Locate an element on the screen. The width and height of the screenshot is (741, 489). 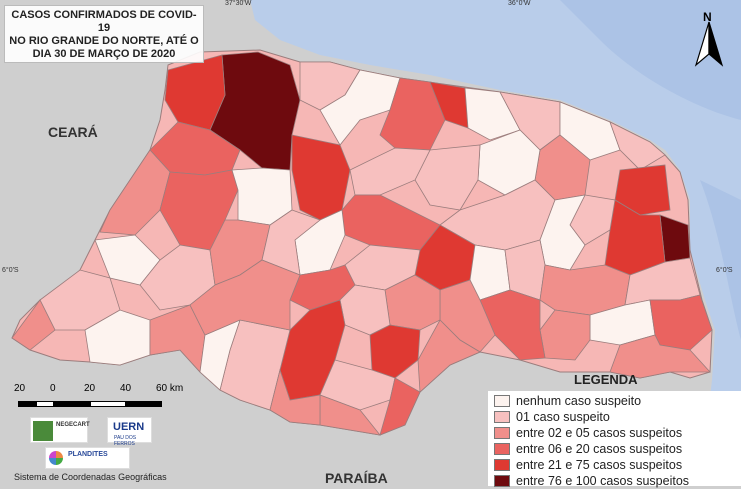
map-title-line-1: CASOS CONFIRMADOS DE COVID-19 is located at coordinates (104, 21).